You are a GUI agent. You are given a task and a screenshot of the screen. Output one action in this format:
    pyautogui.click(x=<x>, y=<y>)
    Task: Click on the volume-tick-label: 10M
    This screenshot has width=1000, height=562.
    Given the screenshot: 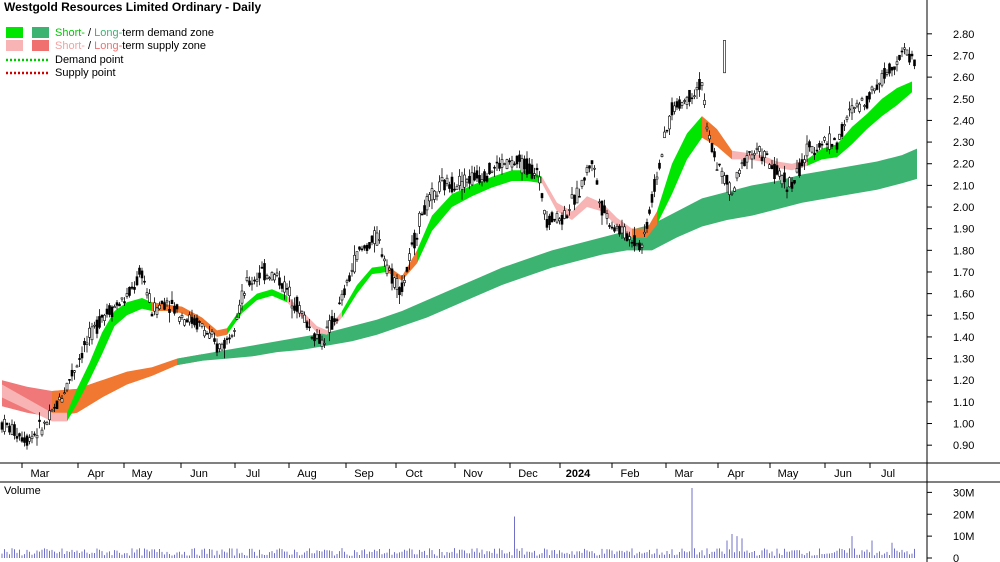 What is the action you would take?
    pyautogui.click(x=963, y=537)
    